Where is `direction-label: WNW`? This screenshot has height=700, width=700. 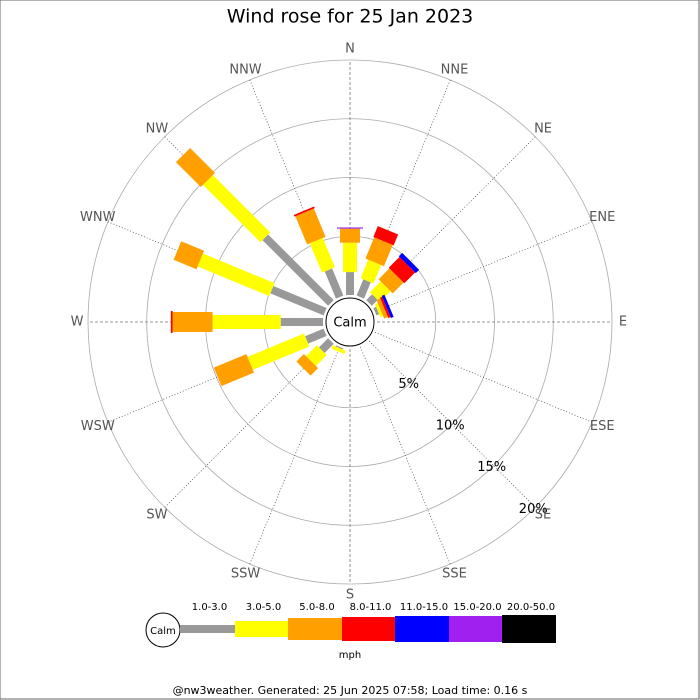 direction-label: WNW is located at coordinates (98, 217).